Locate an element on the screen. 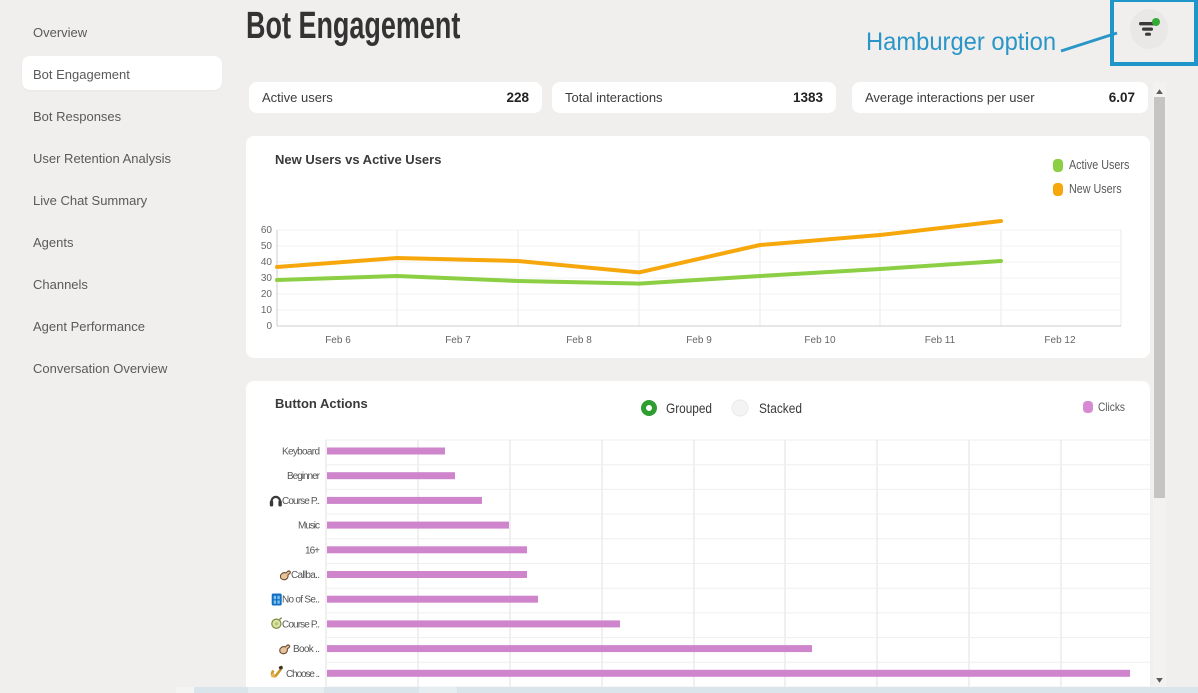 The width and height of the screenshot is (1198, 693). svg-text: Music is located at coordinates (309, 526).